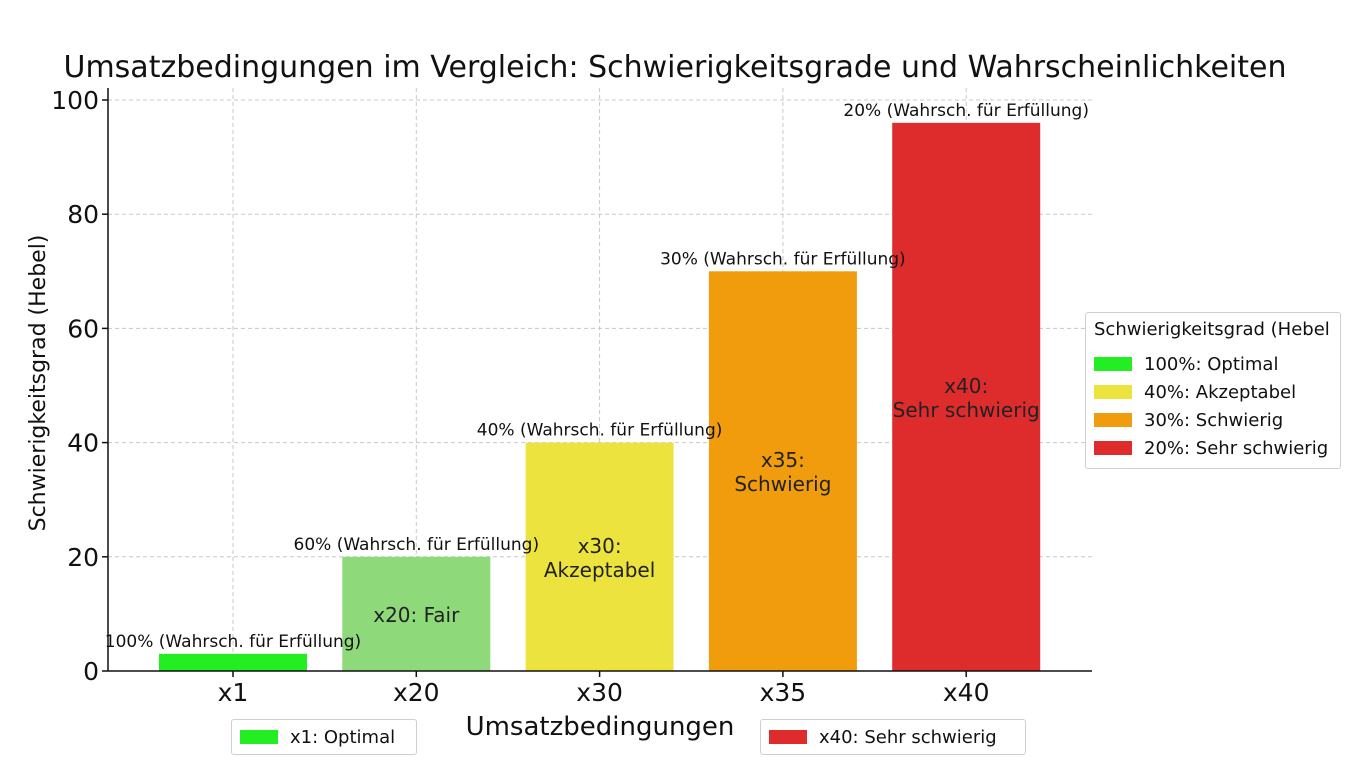 Image resolution: width=1365 pixels, height=768 pixels. What do you see at coordinates (599, 692) in the screenshot?
I see `x-tick-label: x30` at bounding box center [599, 692].